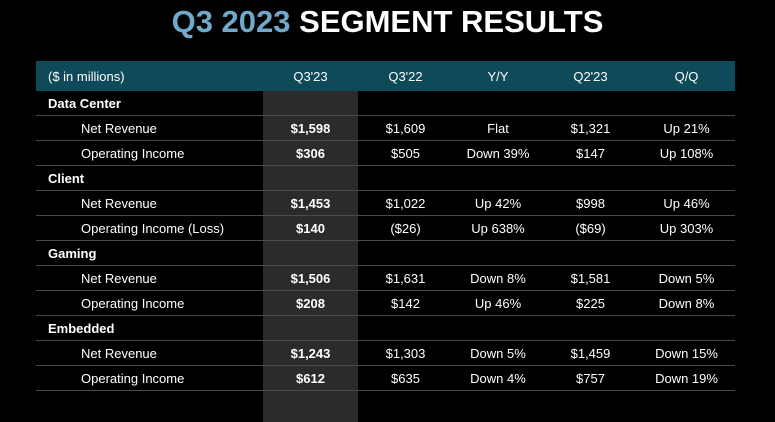 This screenshot has height=422, width=775. Describe the element at coordinates (686, 153) in the screenshot. I see `cell-qq: Up 108%` at that location.